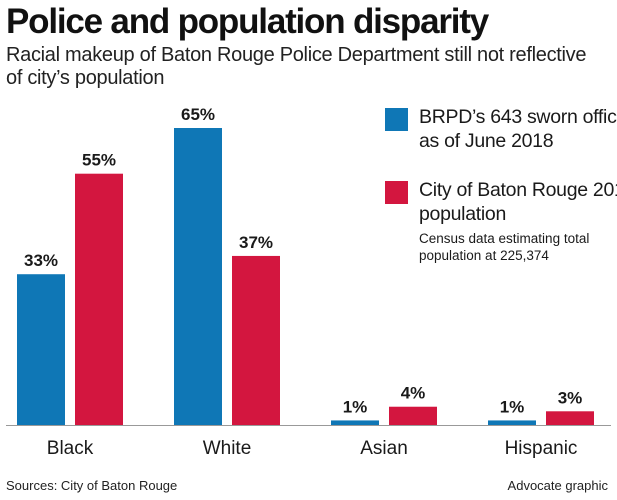 The image size is (617, 500). What do you see at coordinates (247, 21) in the screenshot?
I see `chart-title: Police and population disparity` at bounding box center [247, 21].